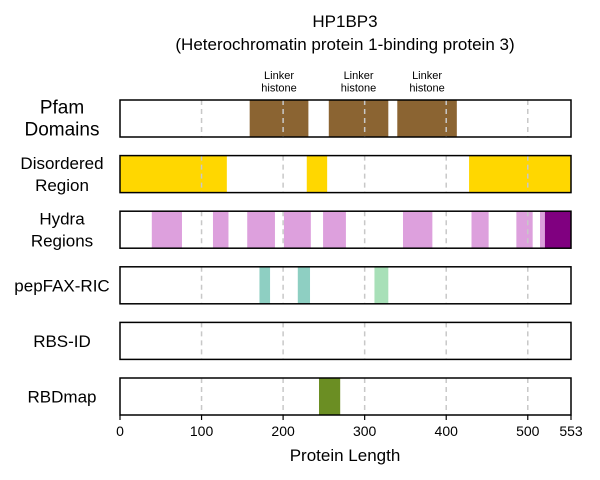 The image size is (600, 480). Describe the element at coordinates (528, 431) in the screenshot. I see `x-tick-label: 500` at that location.